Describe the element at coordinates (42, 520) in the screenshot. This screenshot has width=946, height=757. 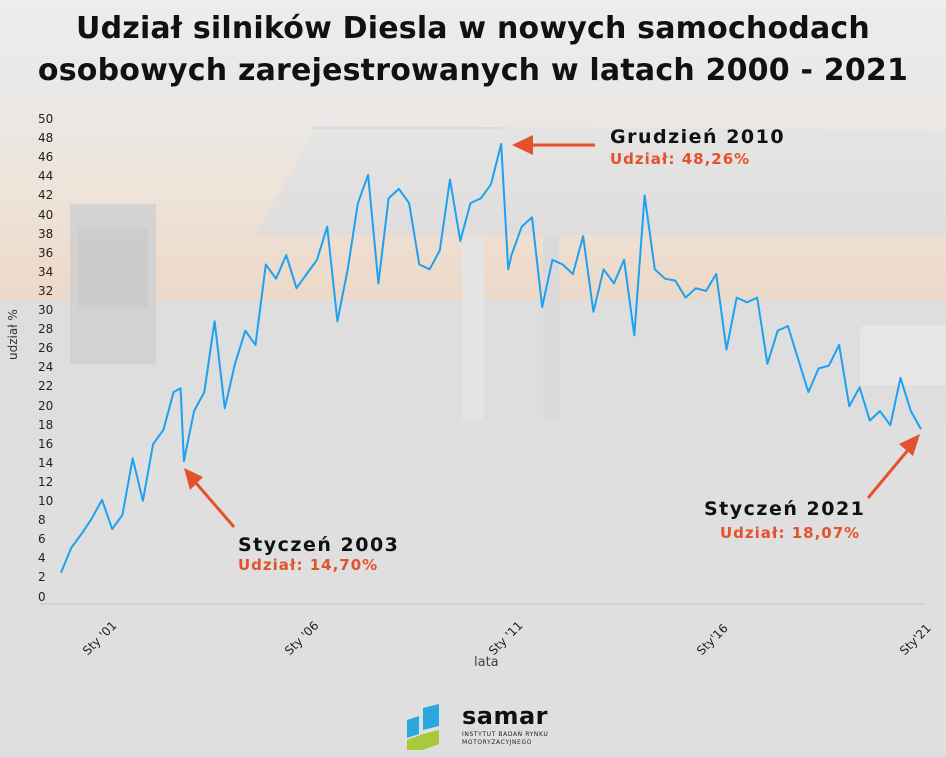
I see `y-tick-label: 8` at that location.